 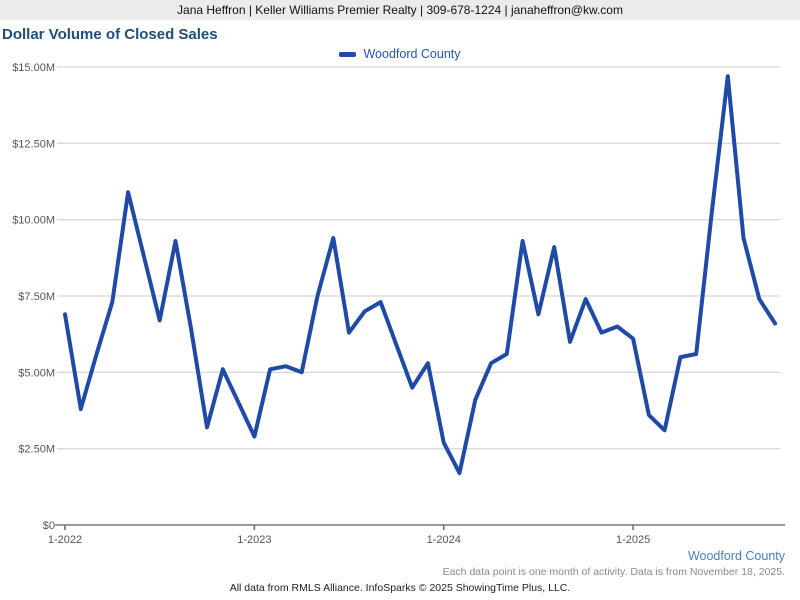 What do you see at coordinates (736, 556) in the screenshot?
I see `series-footer-label: Woodford County` at bounding box center [736, 556].